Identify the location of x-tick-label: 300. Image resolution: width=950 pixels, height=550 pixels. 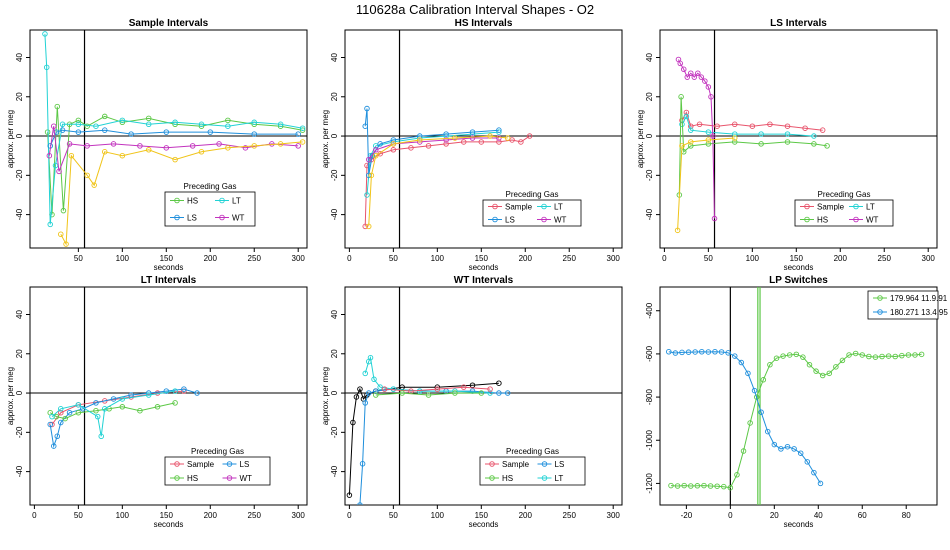
(614, 515).